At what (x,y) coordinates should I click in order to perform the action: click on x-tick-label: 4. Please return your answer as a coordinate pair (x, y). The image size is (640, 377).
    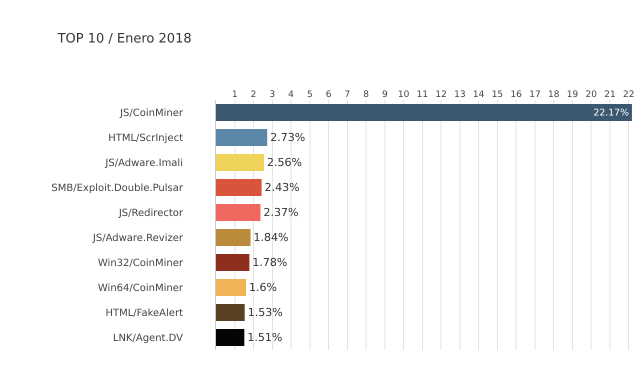
    Looking at the image, I should click on (291, 95).